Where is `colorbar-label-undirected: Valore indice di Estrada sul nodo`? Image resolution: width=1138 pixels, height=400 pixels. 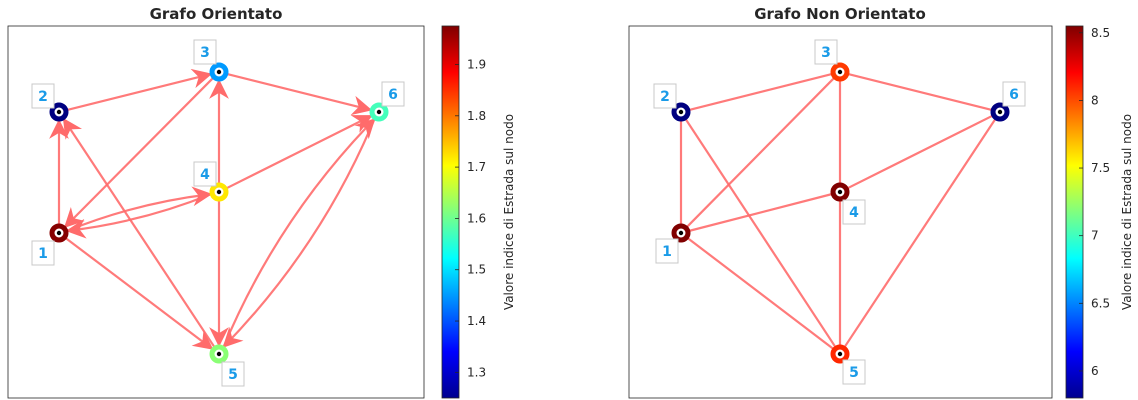 colorbar-label-undirected: Valore indice di Estrada sul nodo is located at coordinates (1127, 212).